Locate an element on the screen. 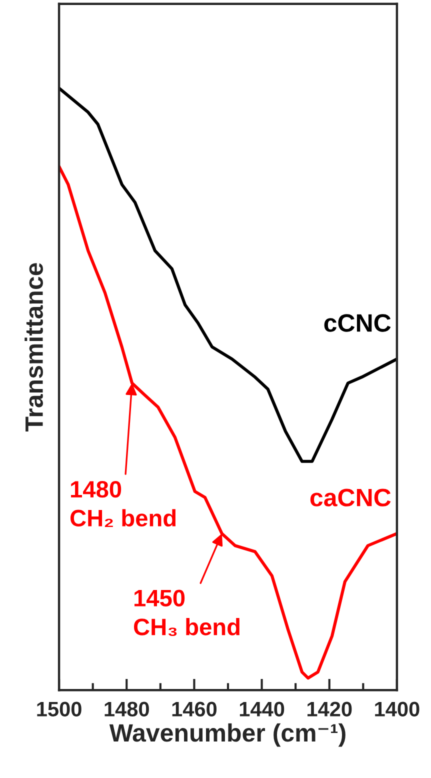  y-axis-title: Transmittance is located at coordinates (33, 347).